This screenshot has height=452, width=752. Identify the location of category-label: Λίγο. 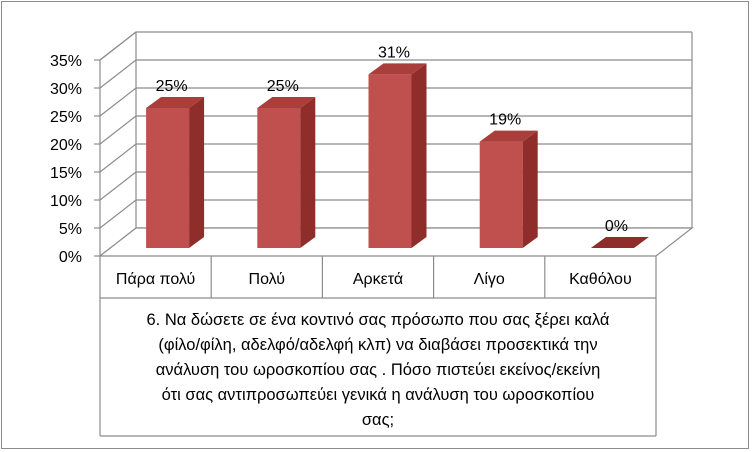
(489, 279).